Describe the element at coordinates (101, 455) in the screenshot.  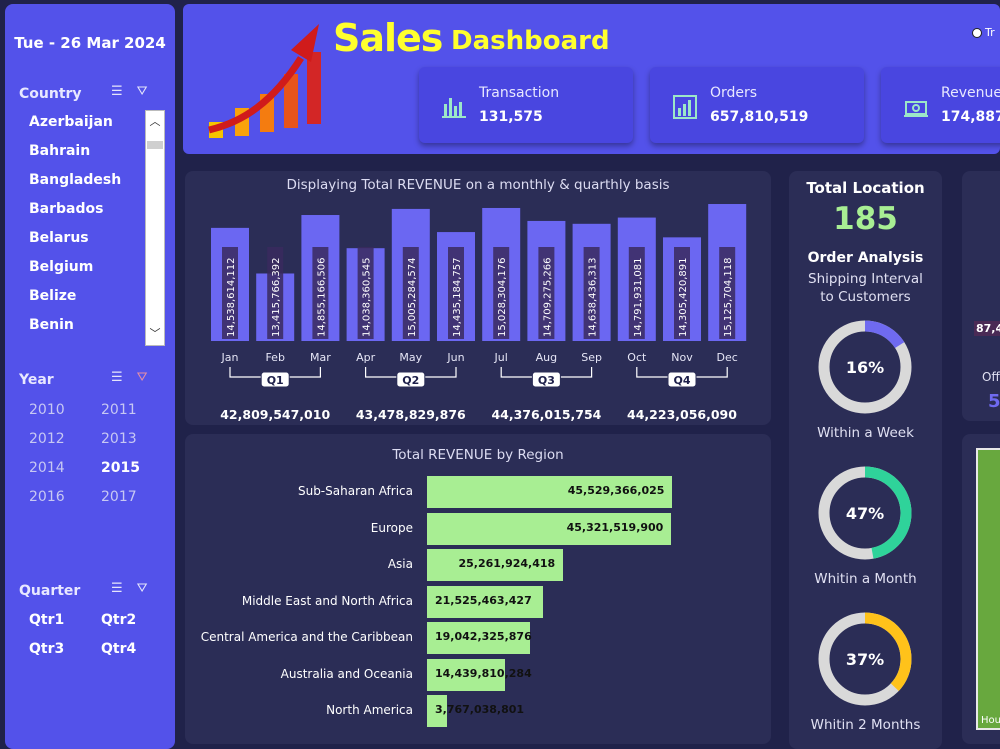
I see `year-slicer: 2010 2011 2012 2013 2014 2015 2016 2017` at that location.